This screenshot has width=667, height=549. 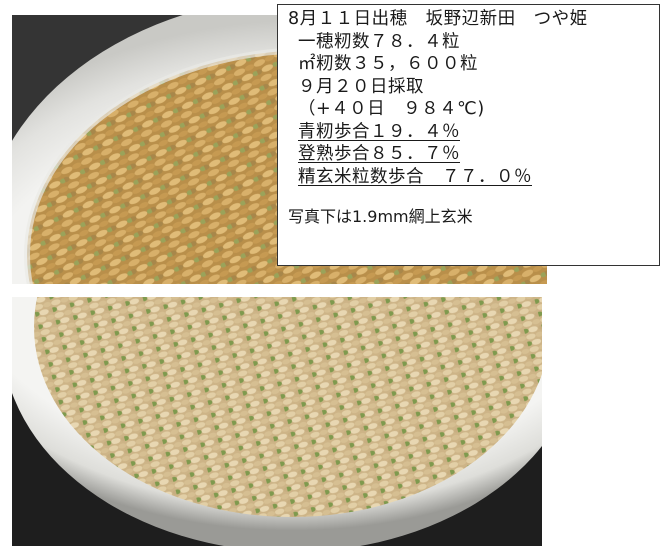 I want to click on grains-per-panicle: 一穂籾数７８．４粒, so click(x=379, y=41).